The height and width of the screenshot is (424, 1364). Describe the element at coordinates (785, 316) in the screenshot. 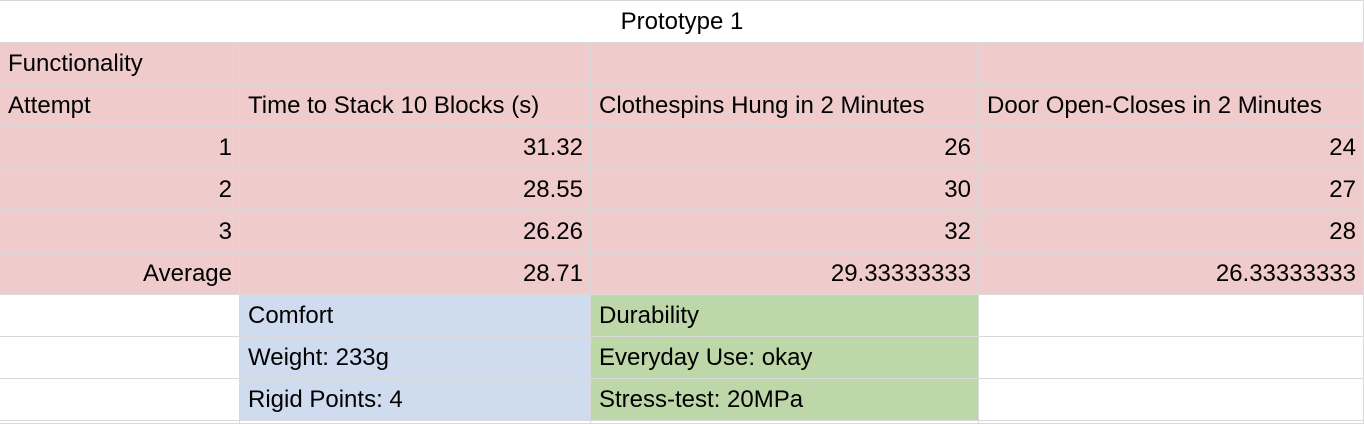

I see `durability-label-cell: Durability` at that location.